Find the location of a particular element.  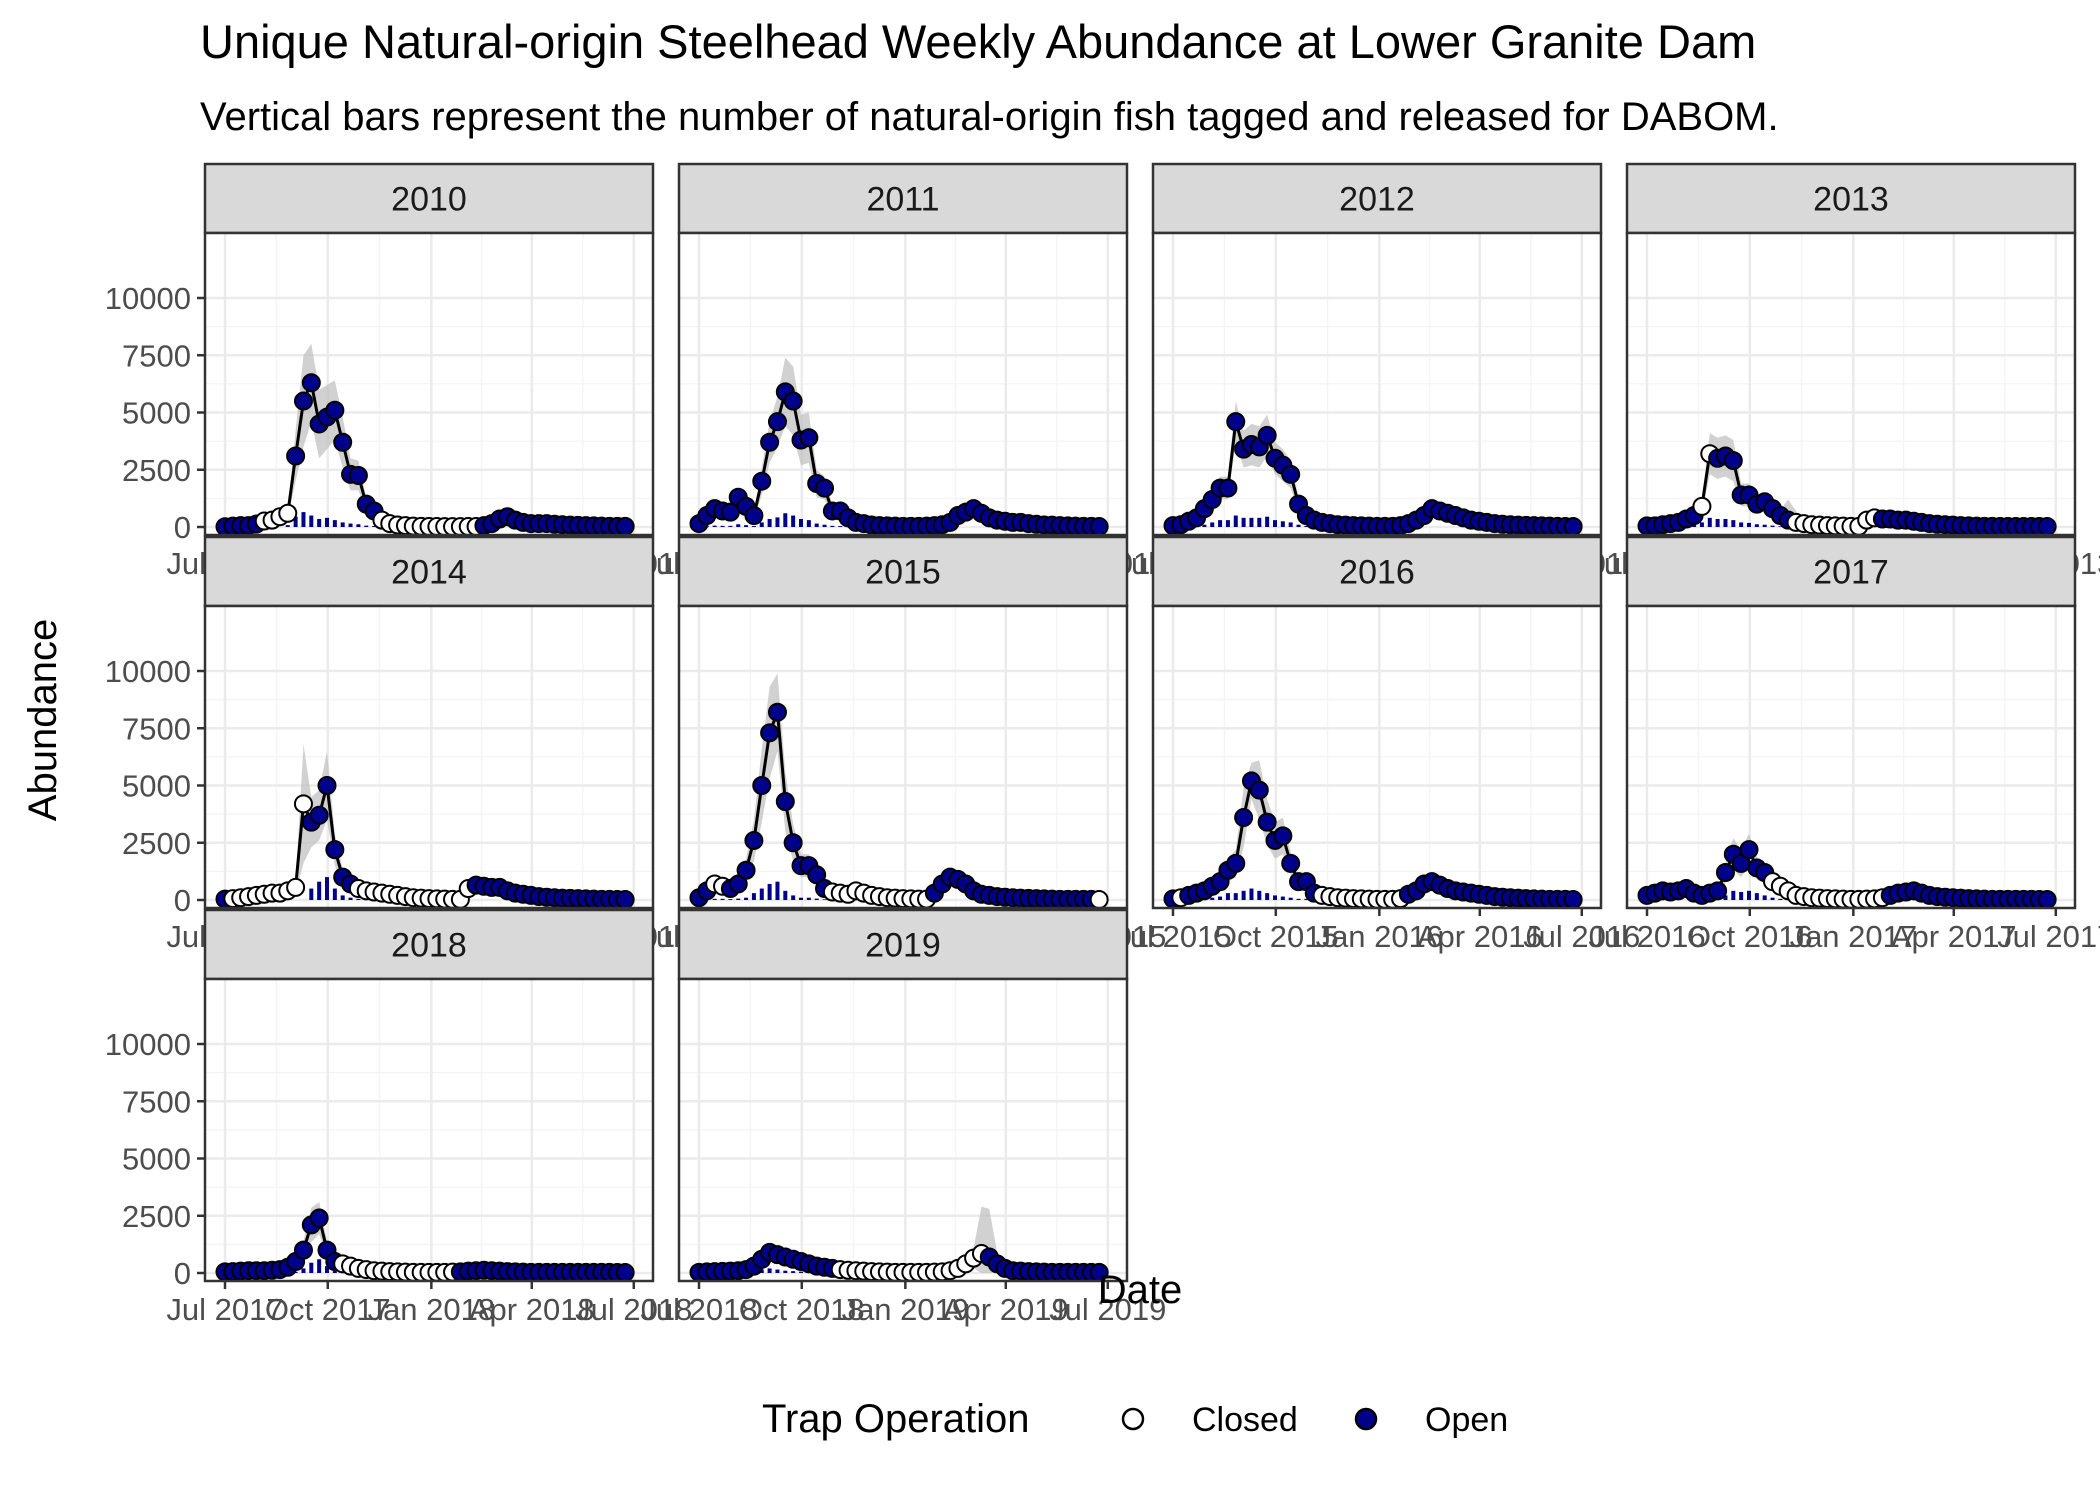

y-tick-label: 5000 is located at coordinates (156, 1159).